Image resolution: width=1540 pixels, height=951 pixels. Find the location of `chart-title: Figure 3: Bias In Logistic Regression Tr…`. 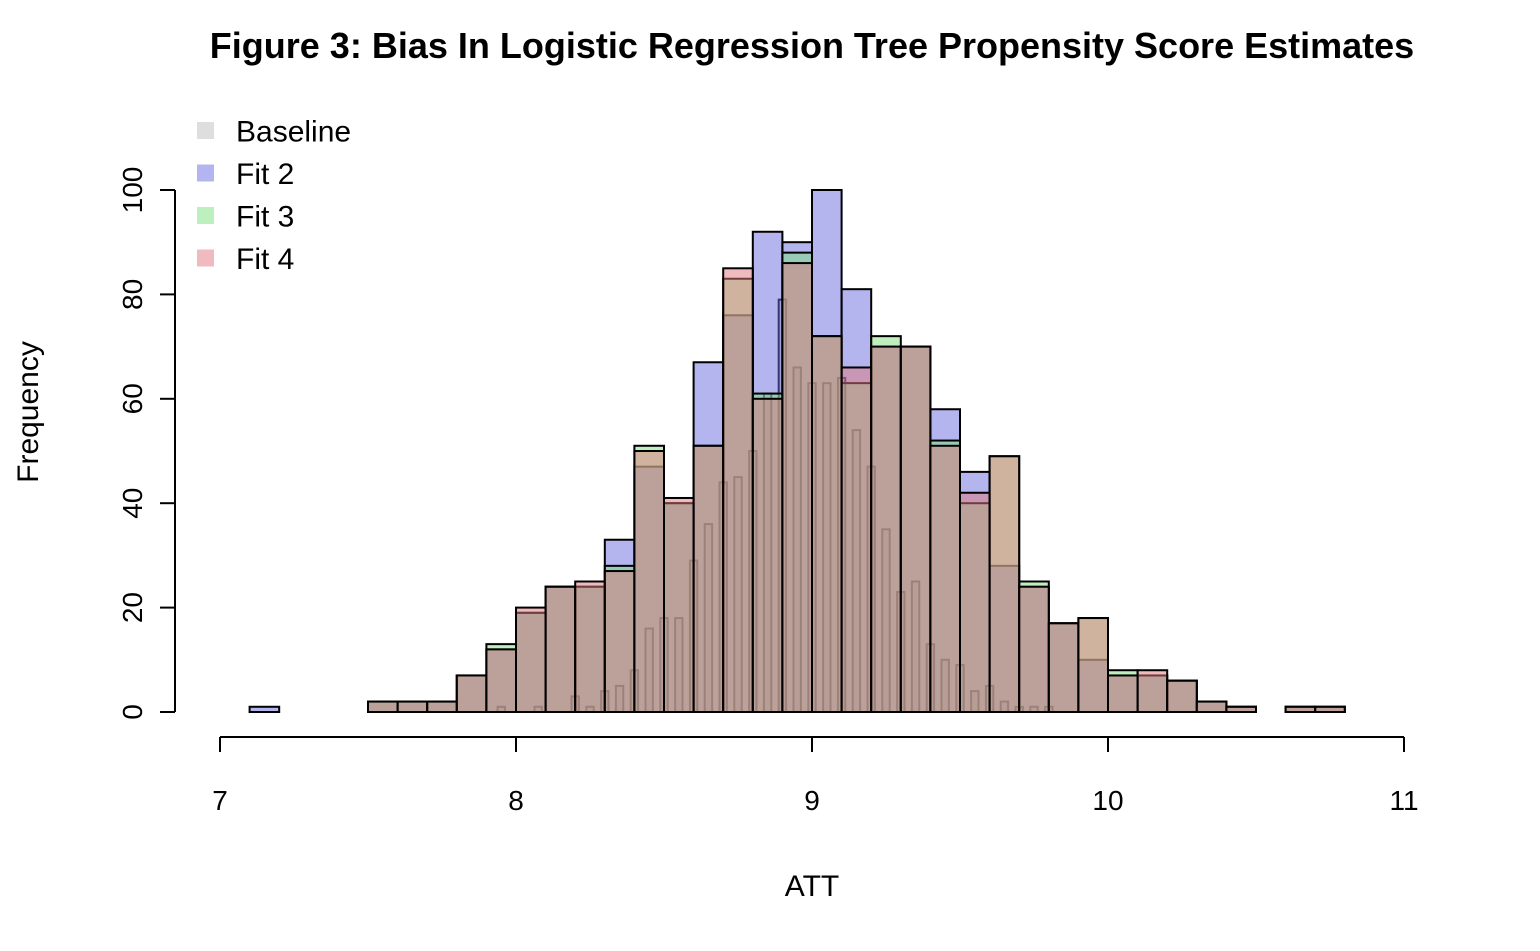

chart-title: Figure 3: Bias In Logistic Regression Tr… is located at coordinates (812, 45).